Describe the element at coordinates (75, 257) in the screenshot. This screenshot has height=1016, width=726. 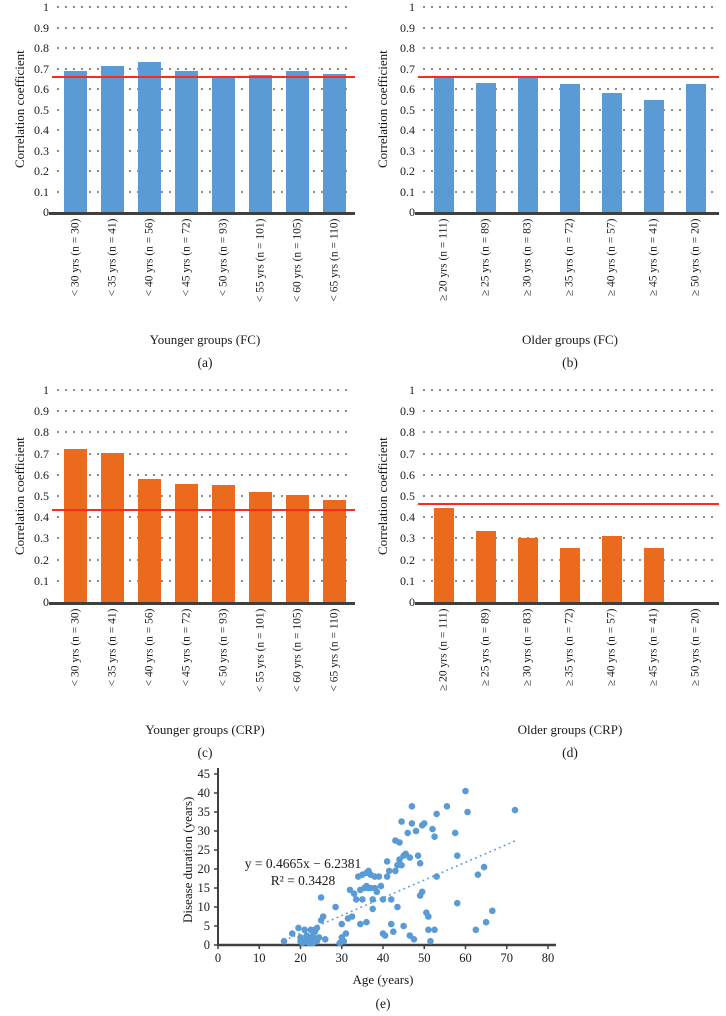
I see `category-label: < 30 yrs (n = 30)` at that location.